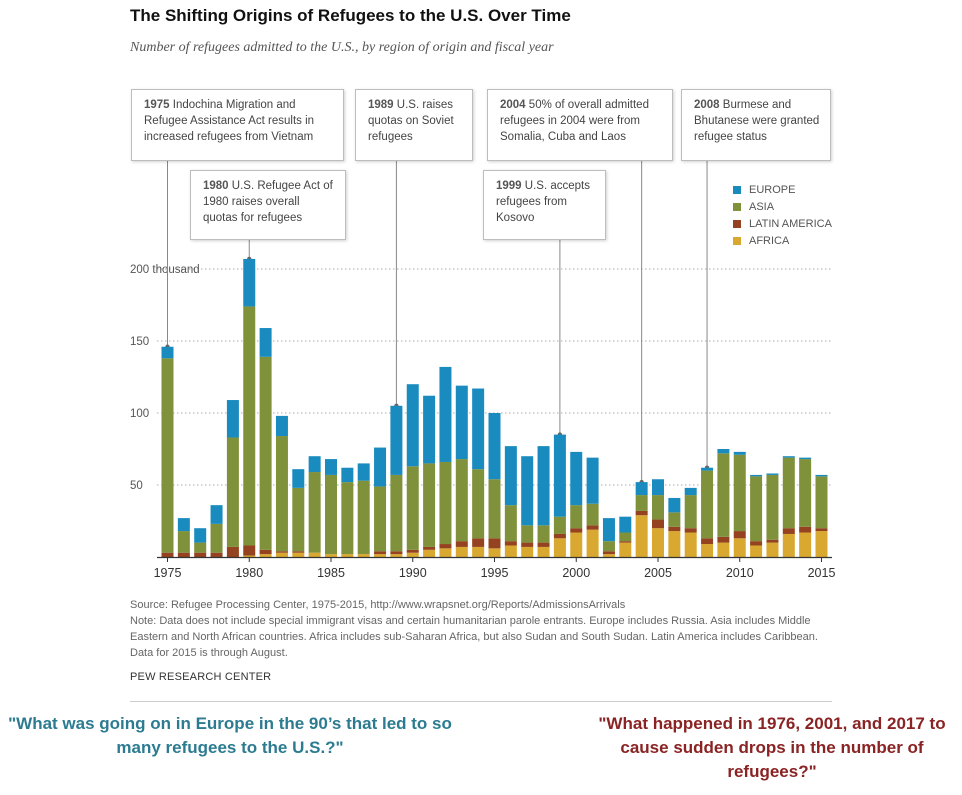 Image resolution: width=962 pixels, height=795 pixels. What do you see at coordinates (788, 457) in the screenshot?
I see `bar-europe-2013` at bounding box center [788, 457].